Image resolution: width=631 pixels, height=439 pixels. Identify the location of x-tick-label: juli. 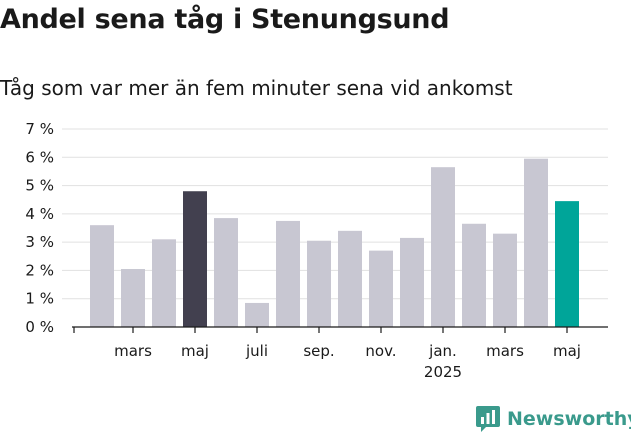
(256, 351).